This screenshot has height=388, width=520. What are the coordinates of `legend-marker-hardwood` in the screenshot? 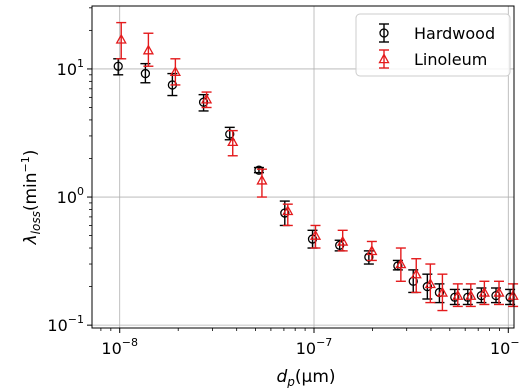 It's located at (384, 33).